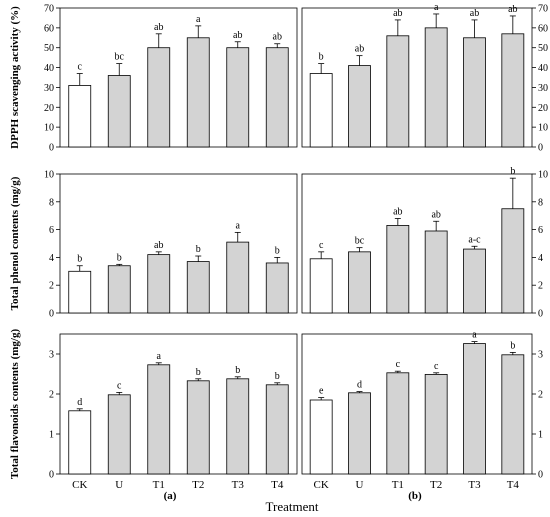  What do you see at coordinates (292, 506) in the screenshot?
I see `x-axis-title: Treatment` at bounding box center [292, 506].